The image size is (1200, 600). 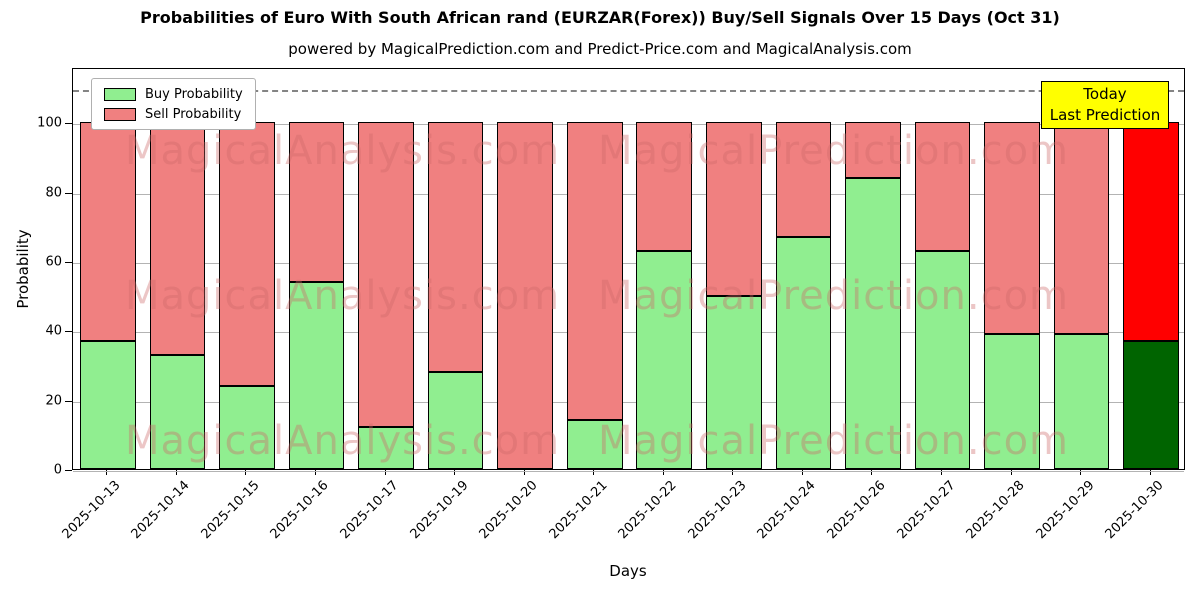 What do you see at coordinates (49, 123) in the screenshot?
I see `y-tick-label: 100` at bounding box center [49, 123].